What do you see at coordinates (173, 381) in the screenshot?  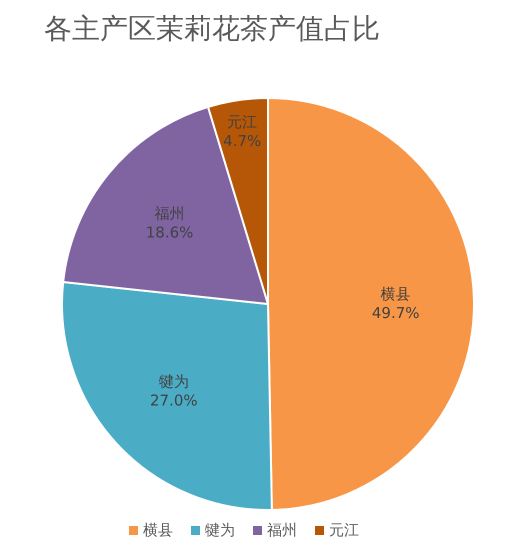 I see `slice-label: 犍为` at bounding box center [173, 381].